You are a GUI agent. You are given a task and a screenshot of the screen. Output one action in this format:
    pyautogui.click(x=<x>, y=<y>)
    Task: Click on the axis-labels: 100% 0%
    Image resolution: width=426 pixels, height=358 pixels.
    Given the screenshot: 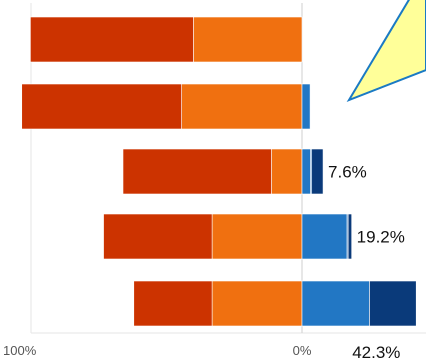 What is the action you would take?
    pyautogui.click(x=157, y=350)
    